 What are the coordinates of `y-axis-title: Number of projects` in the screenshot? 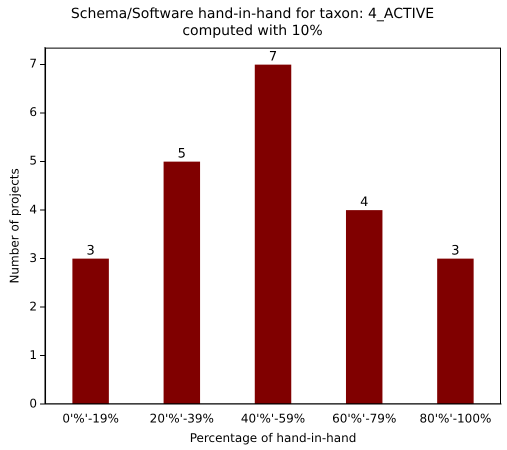 It's located at (14, 226).